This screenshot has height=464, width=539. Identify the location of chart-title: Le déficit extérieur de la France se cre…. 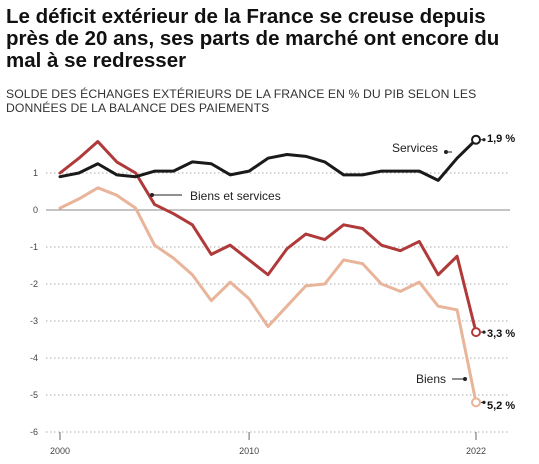
(253, 38).